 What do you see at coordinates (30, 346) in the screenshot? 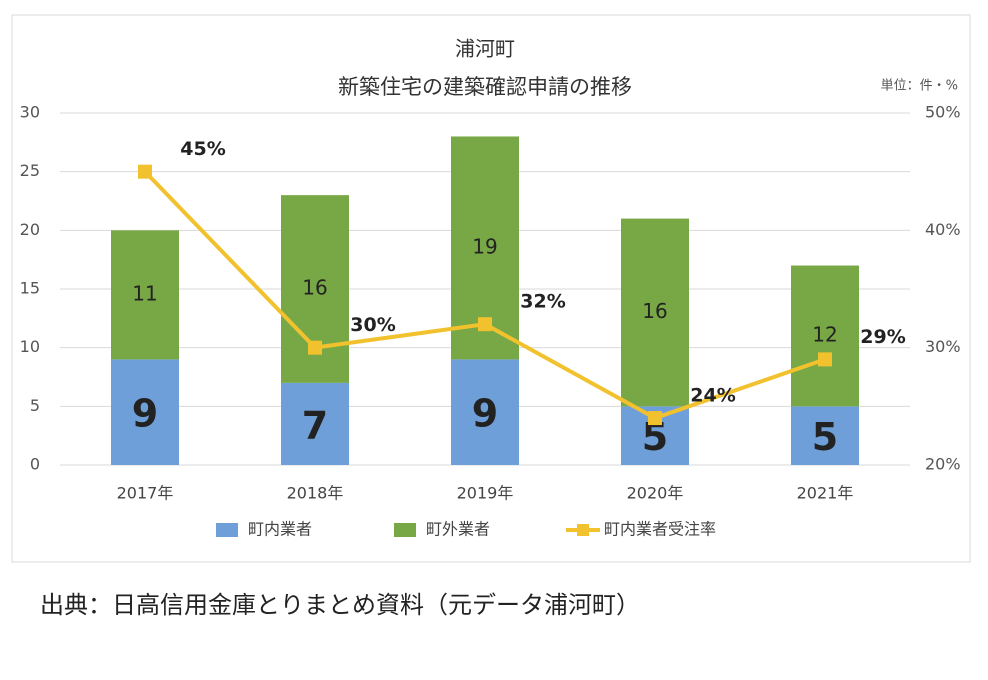
I see `y-tick-label: 10` at bounding box center [30, 346].